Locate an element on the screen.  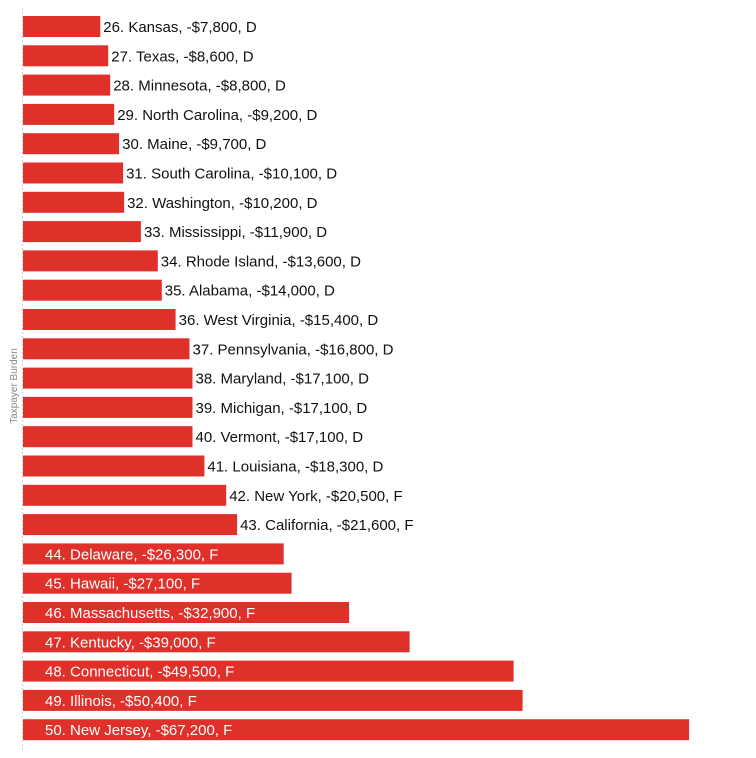
bar-alabama is located at coordinates (92, 290).